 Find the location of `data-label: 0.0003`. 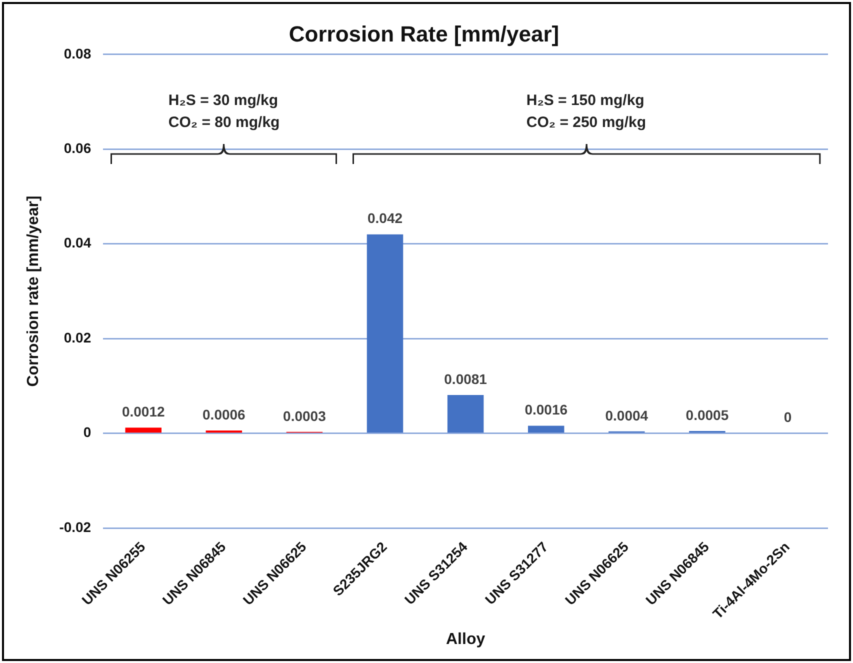

data-label: 0.0003 is located at coordinates (304, 416).